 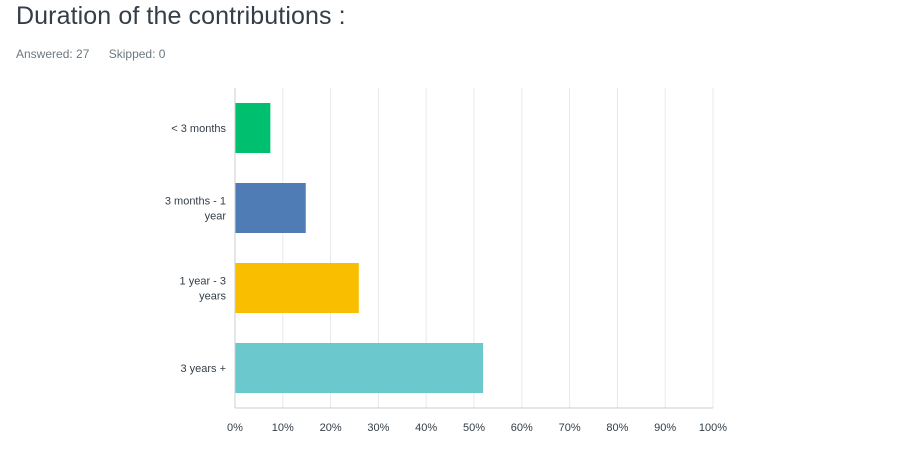 I want to click on x-tick-label: 20%, so click(x=331, y=428).